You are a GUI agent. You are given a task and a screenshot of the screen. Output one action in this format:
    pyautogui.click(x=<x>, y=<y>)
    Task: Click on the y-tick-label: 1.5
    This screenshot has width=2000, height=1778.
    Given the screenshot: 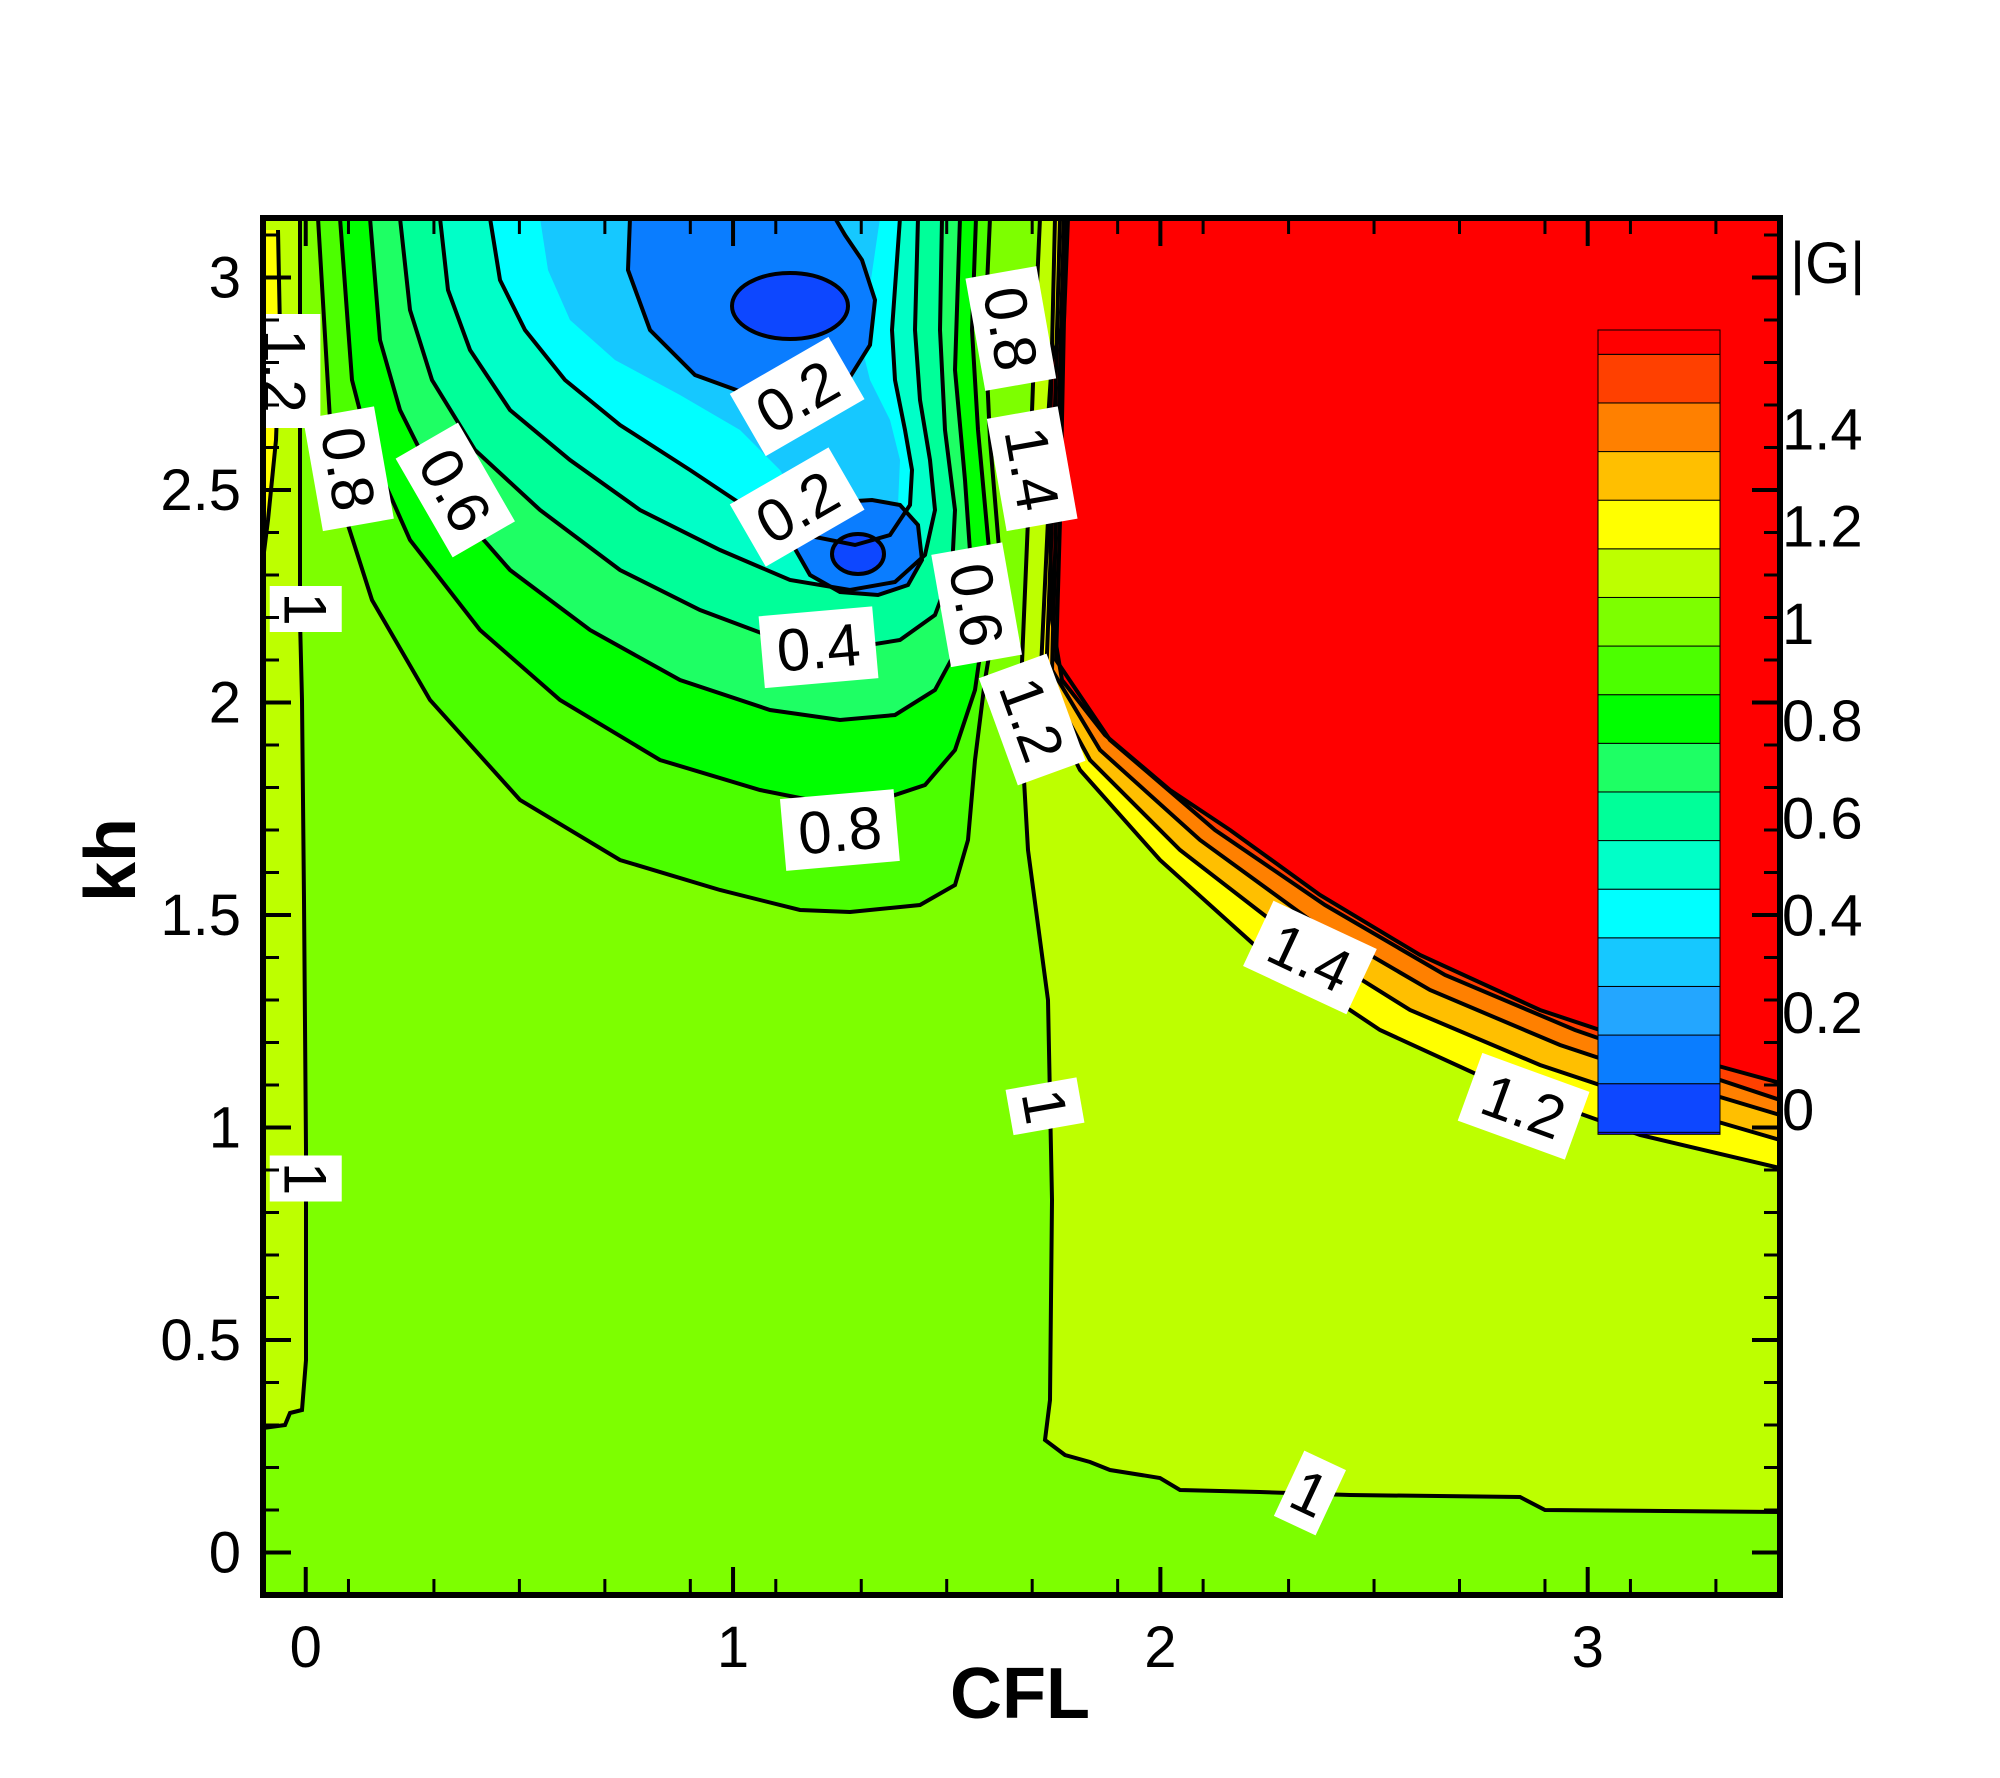 What is the action you would take?
    pyautogui.click(x=200, y=915)
    